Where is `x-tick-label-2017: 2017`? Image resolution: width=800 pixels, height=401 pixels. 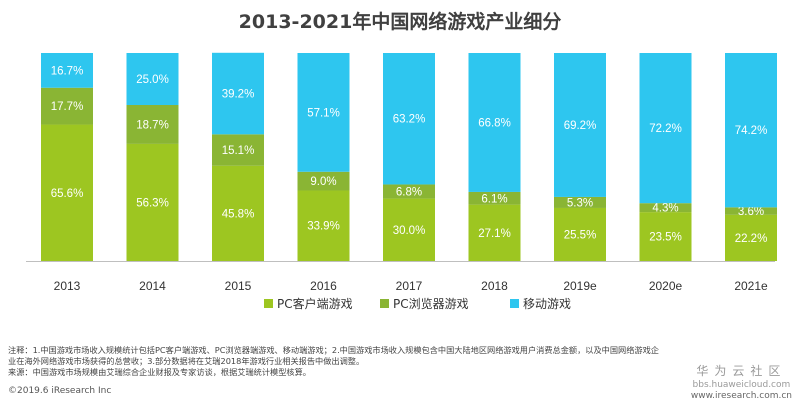
x-tick-label-2017: 2017 is located at coordinates (409, 286).